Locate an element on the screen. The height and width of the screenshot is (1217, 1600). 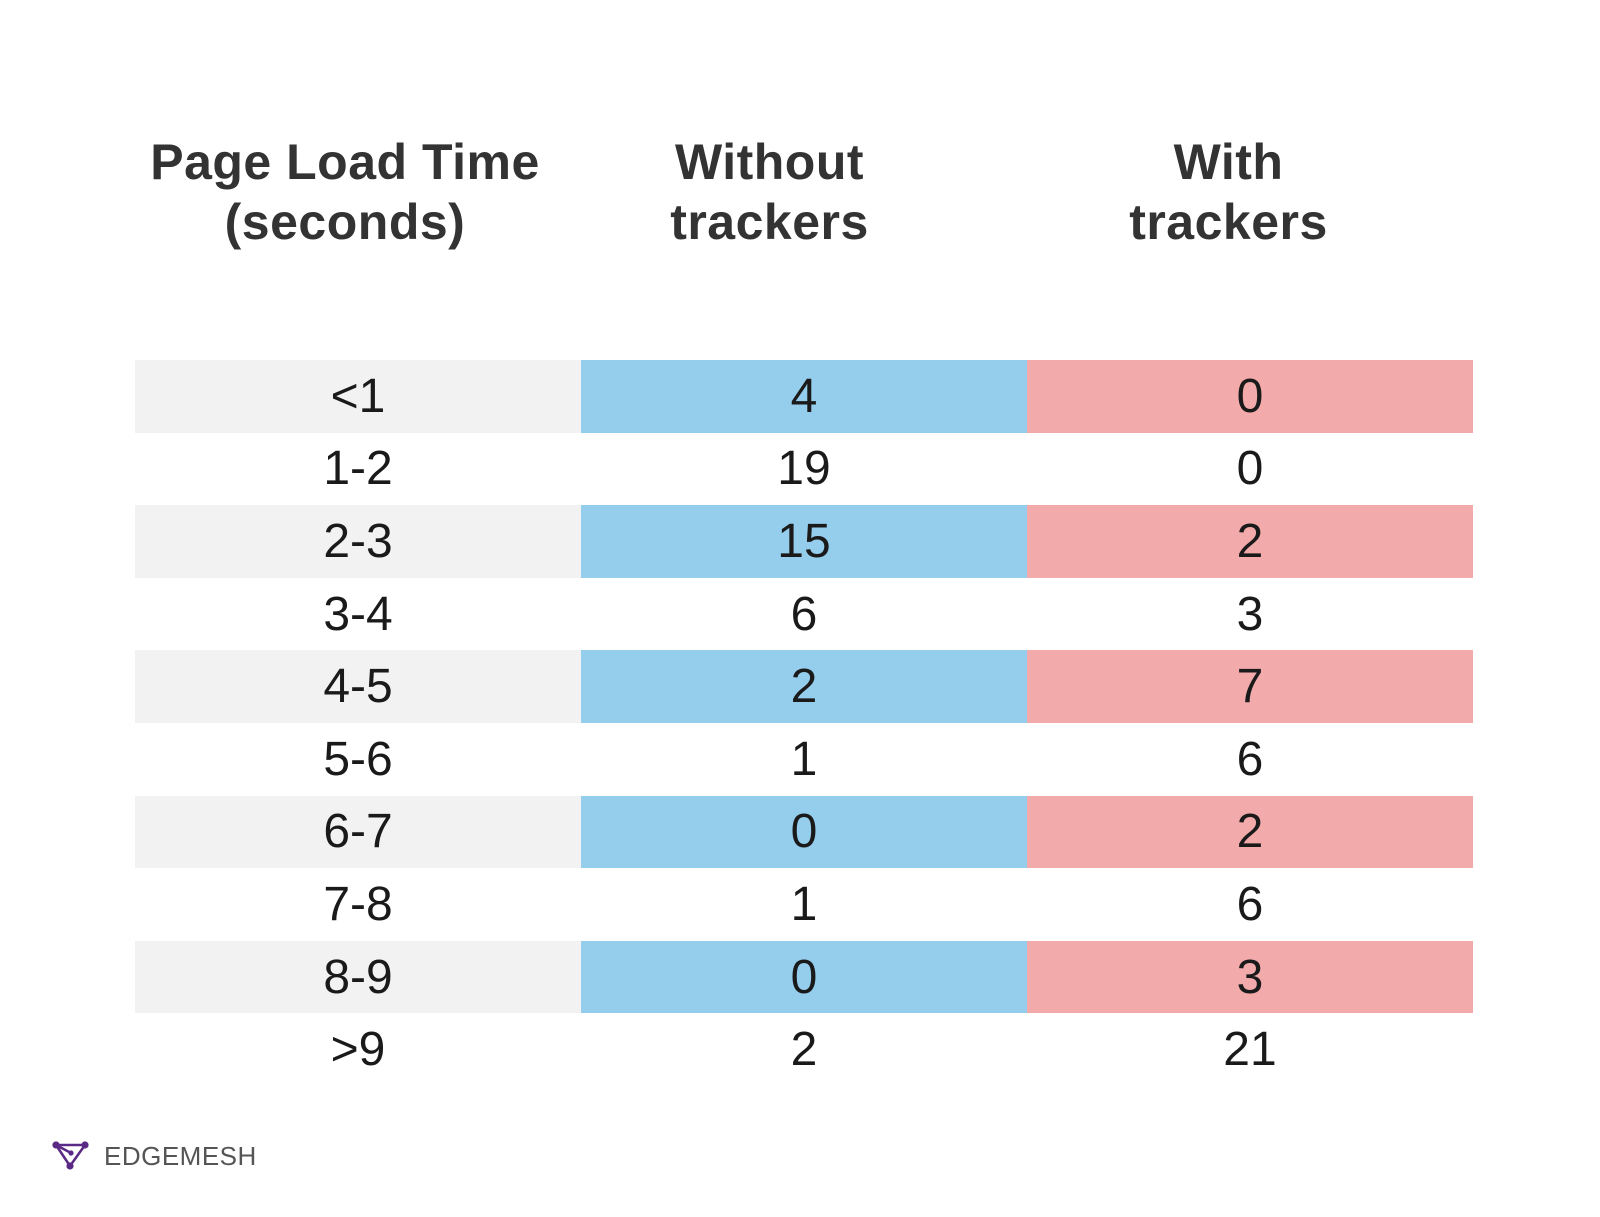
cell-without-trackers: 19 is located at coordinates (804, 469).